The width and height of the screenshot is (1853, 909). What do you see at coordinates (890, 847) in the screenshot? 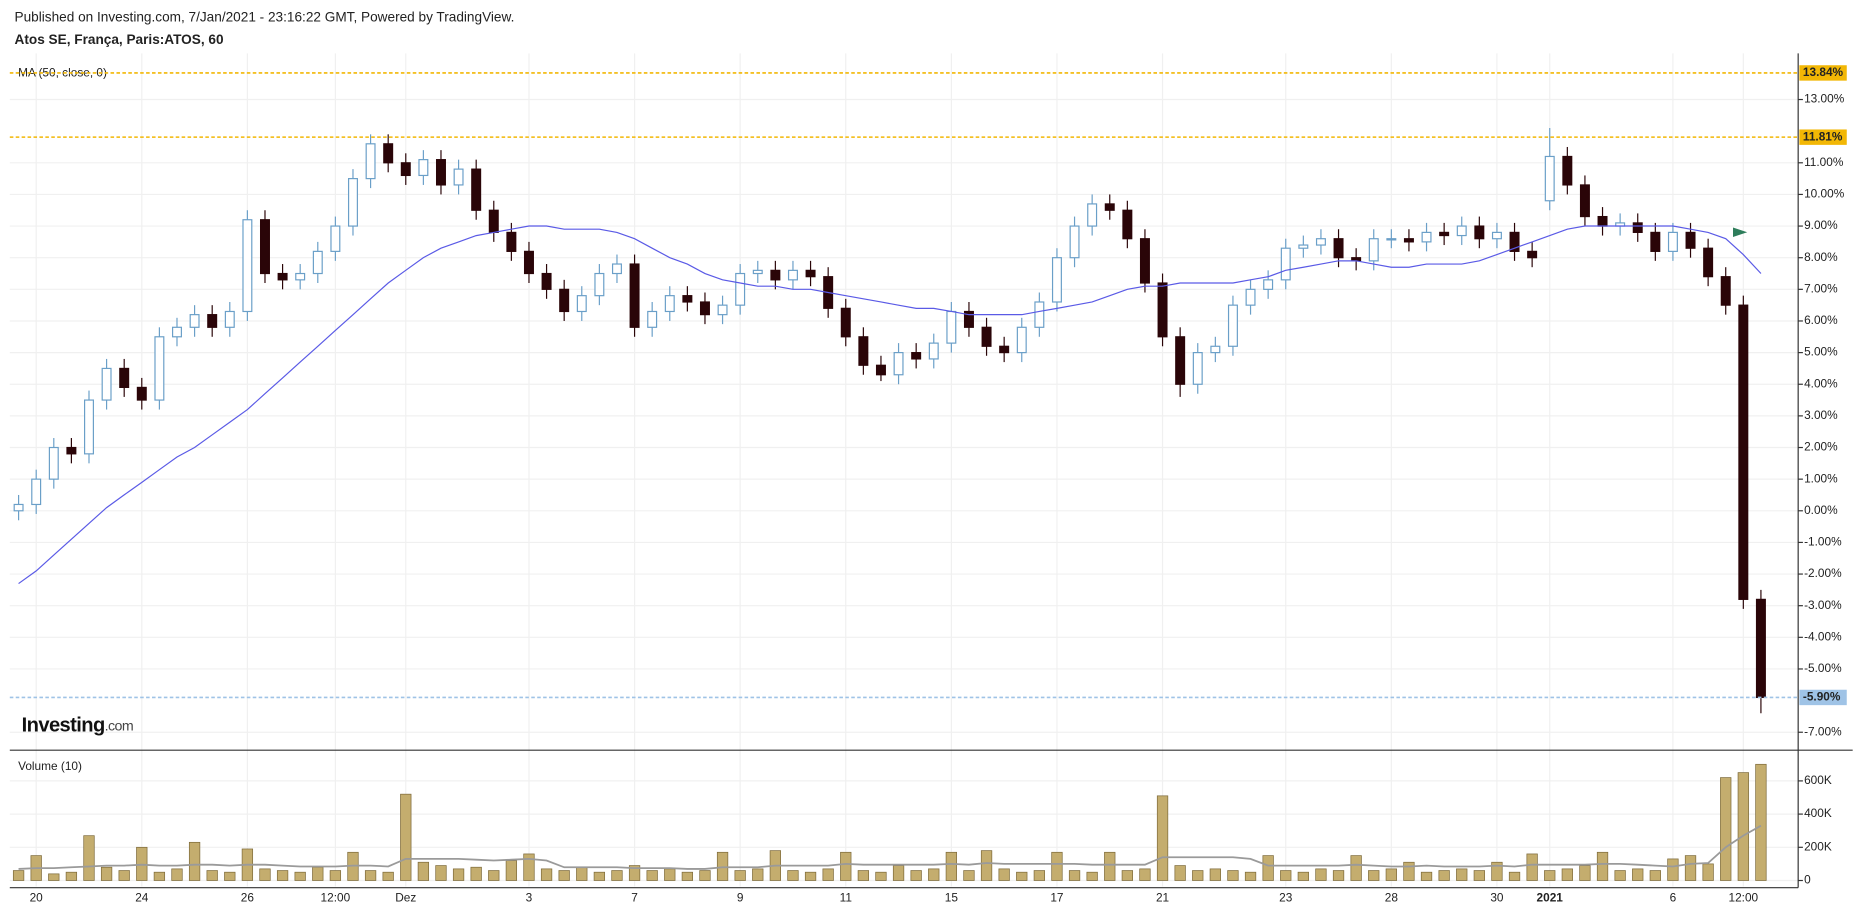
I see `volume-ma-line` at bounding box center [890, 847].